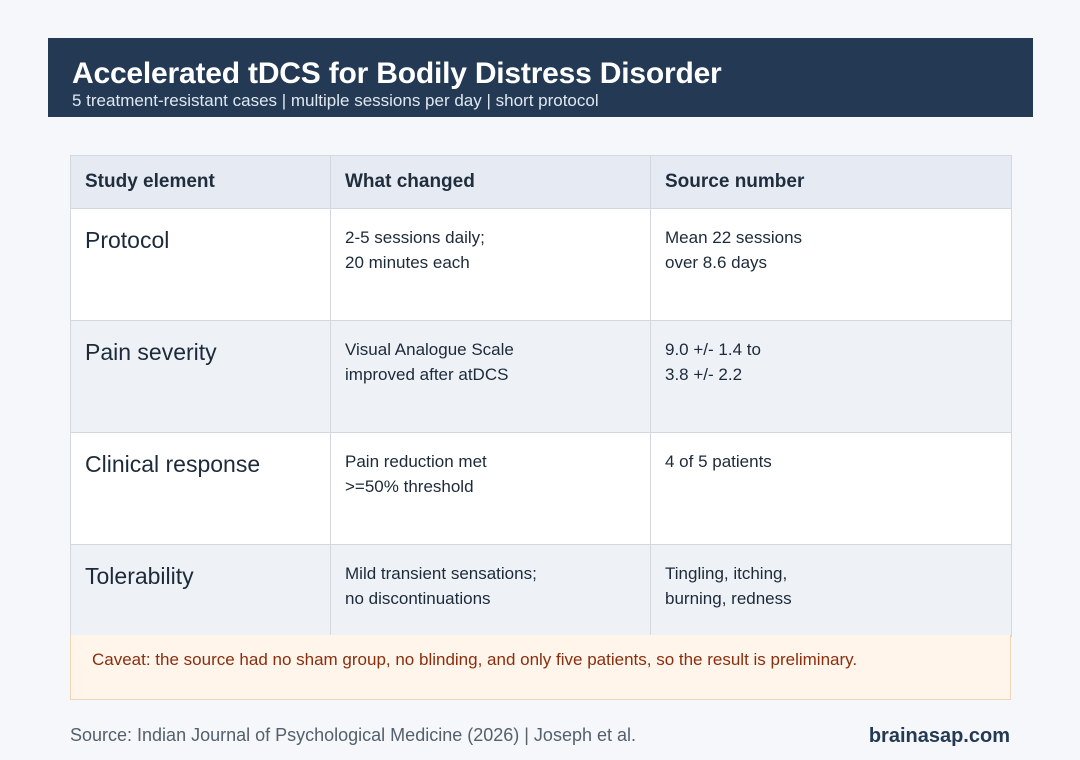  I want to click on row-element-label: Clinical response, so click(173, 464).